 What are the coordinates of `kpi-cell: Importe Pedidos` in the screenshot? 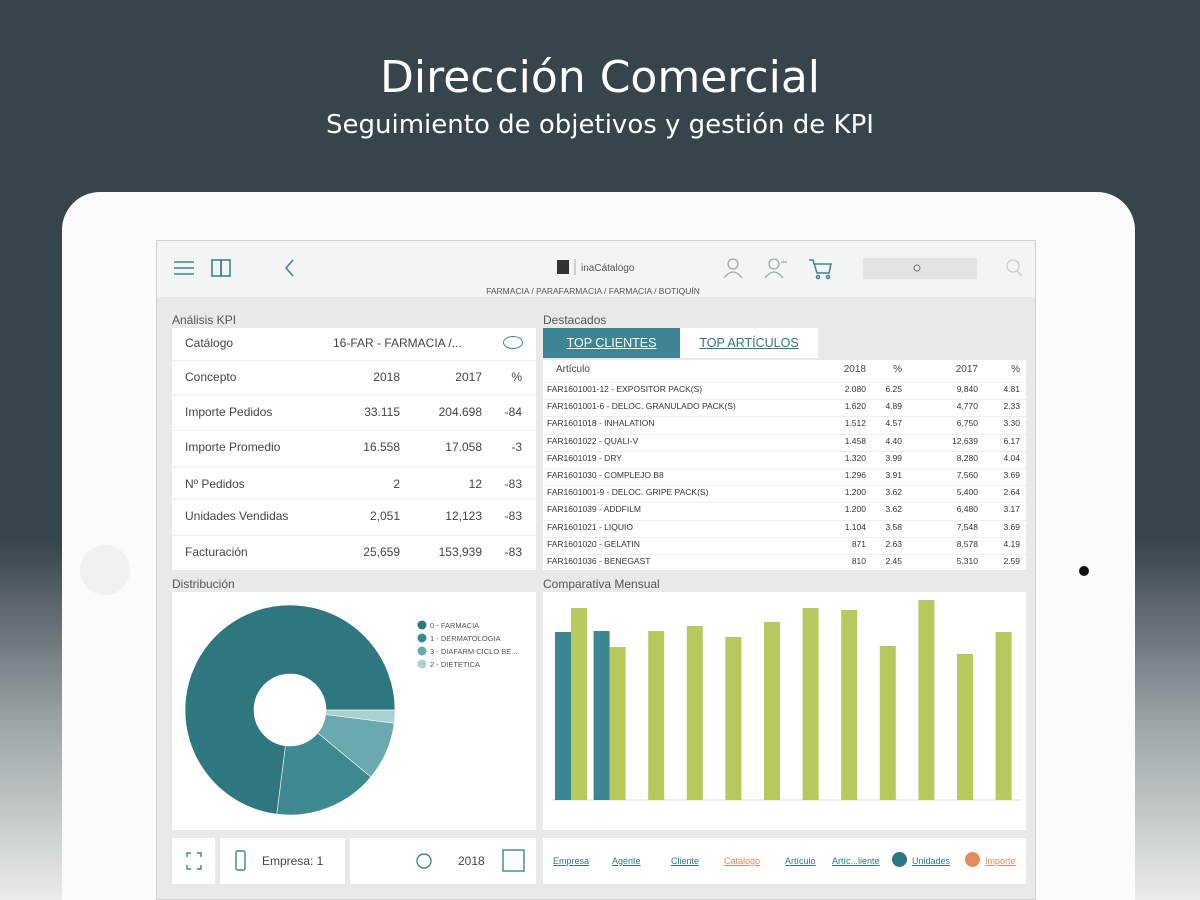 It's located at (229, 412).